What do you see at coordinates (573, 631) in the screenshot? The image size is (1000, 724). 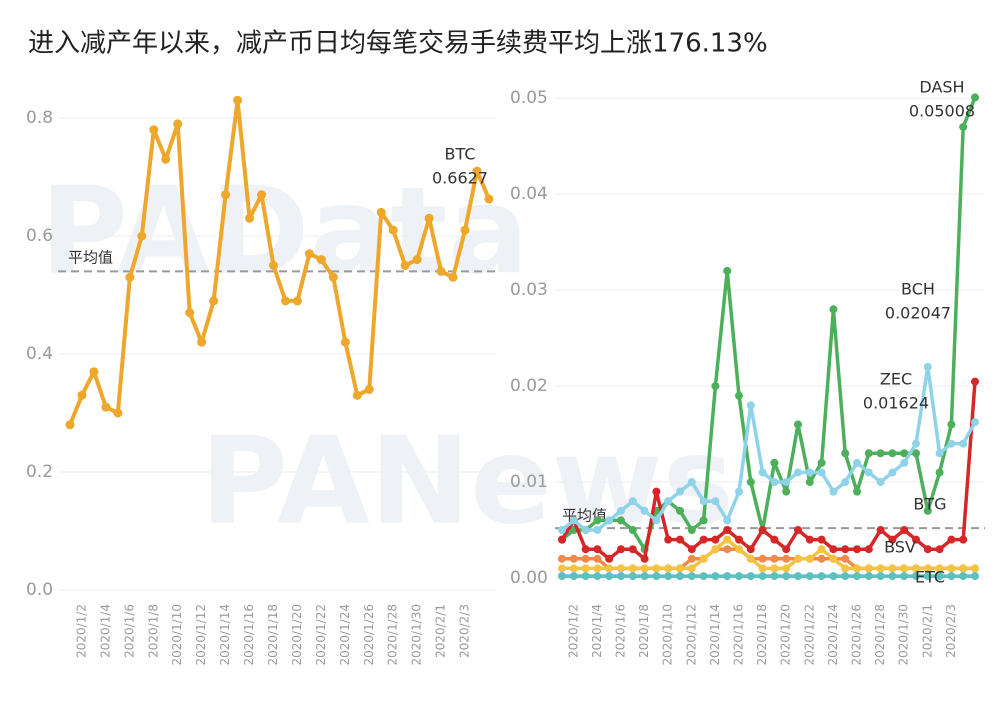 I see `x-tick-label: 2020/1/2` at bounding box center [573, 631].